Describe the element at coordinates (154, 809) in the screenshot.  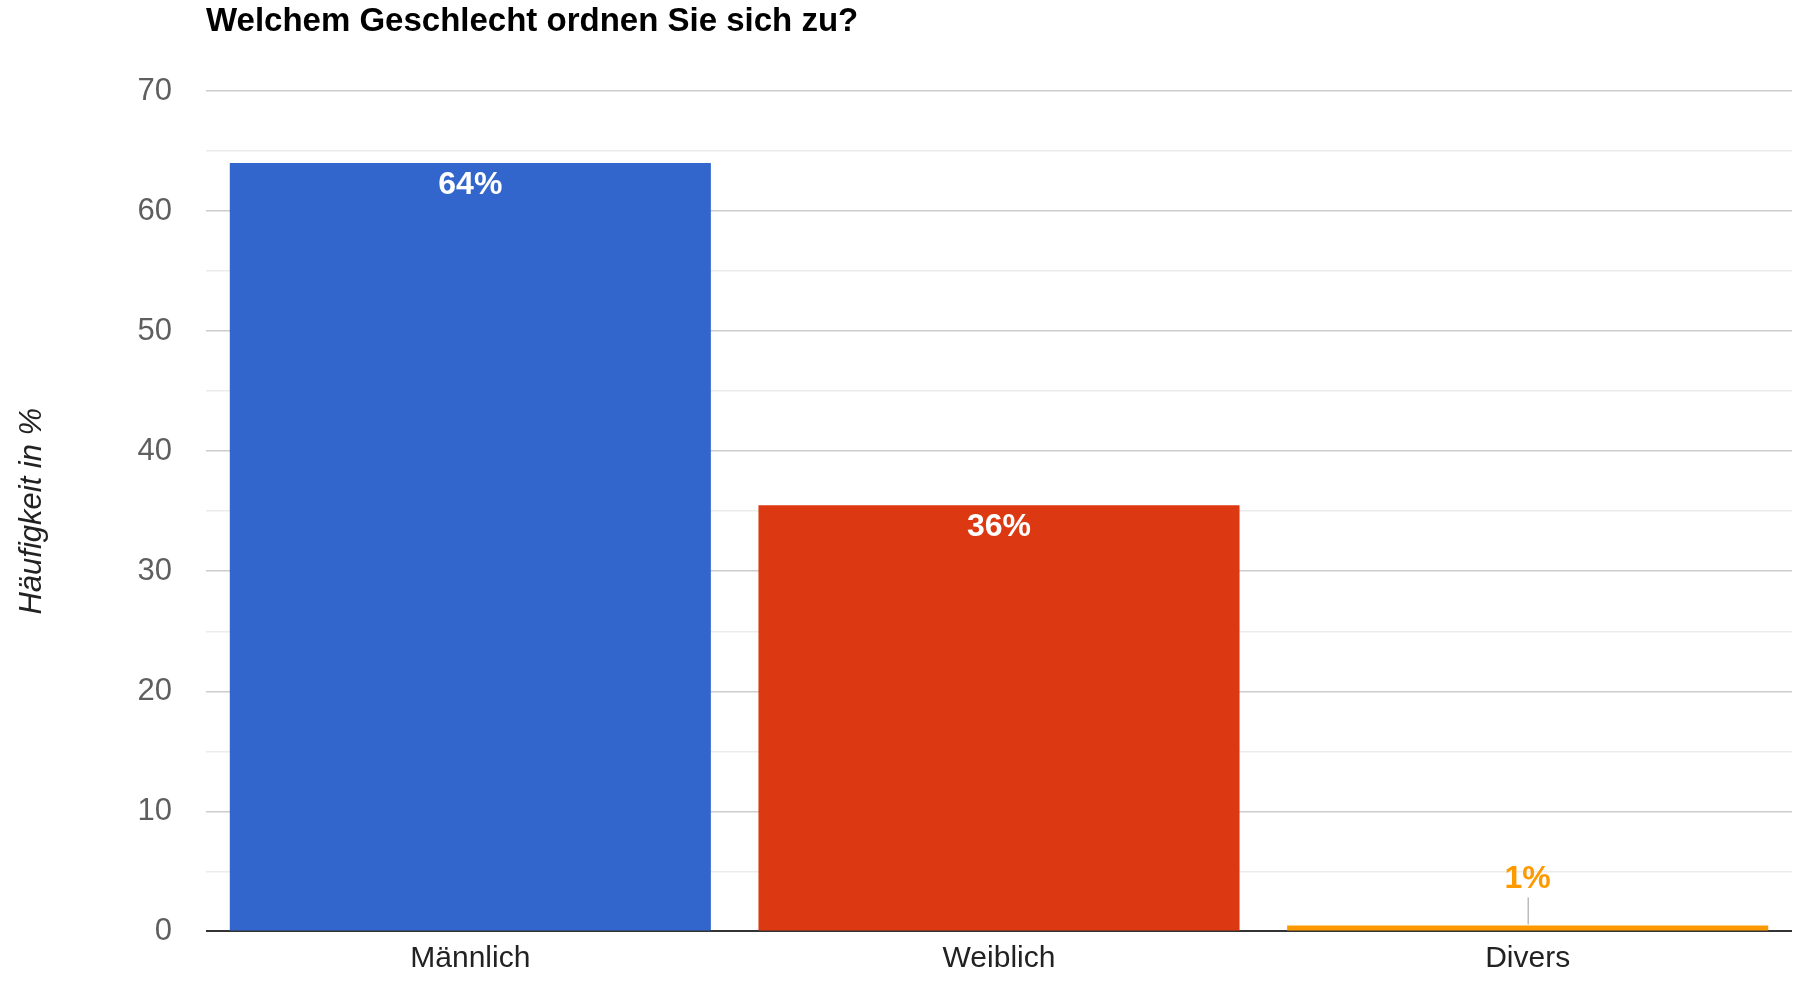
I see `y-tick-label: 10` at that location.